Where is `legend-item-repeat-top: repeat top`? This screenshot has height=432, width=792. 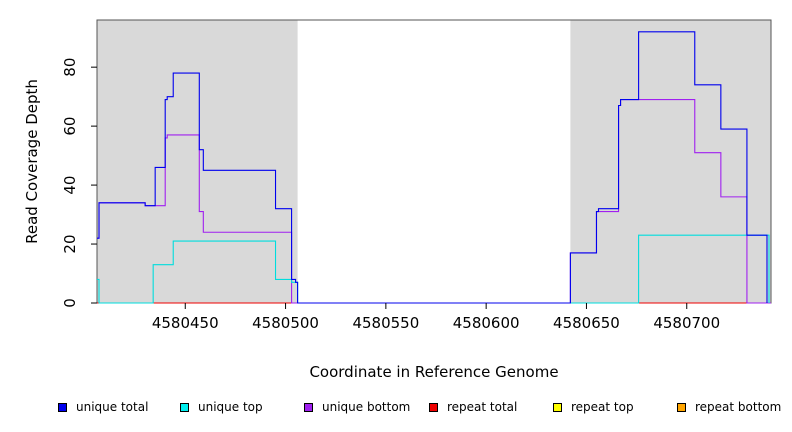
legend-item-repeat-top: repeat top is located at coordinates (593, 407).